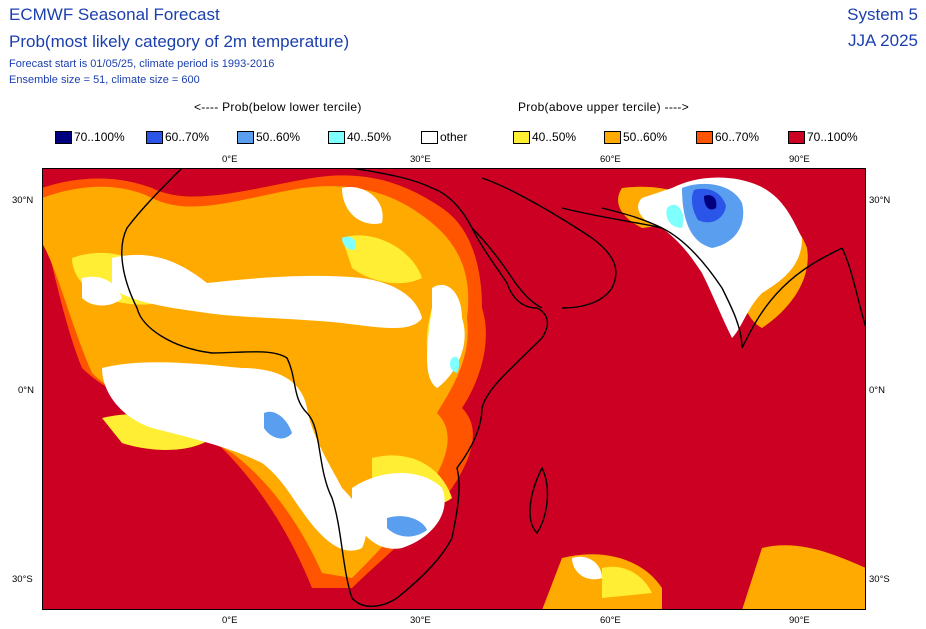  What do you see at coordinates (880, 200) in the screenshot?
I see `lat-label-right: 30°N` at bounding box center [880, 200].